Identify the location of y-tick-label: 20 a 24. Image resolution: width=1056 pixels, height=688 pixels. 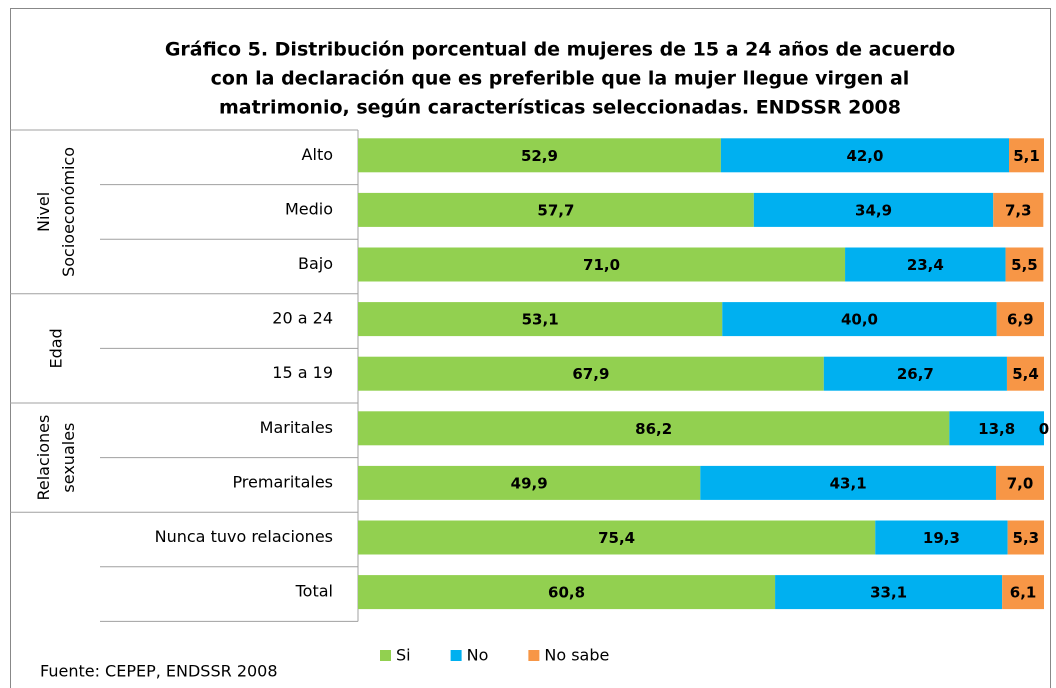
(302, 318).